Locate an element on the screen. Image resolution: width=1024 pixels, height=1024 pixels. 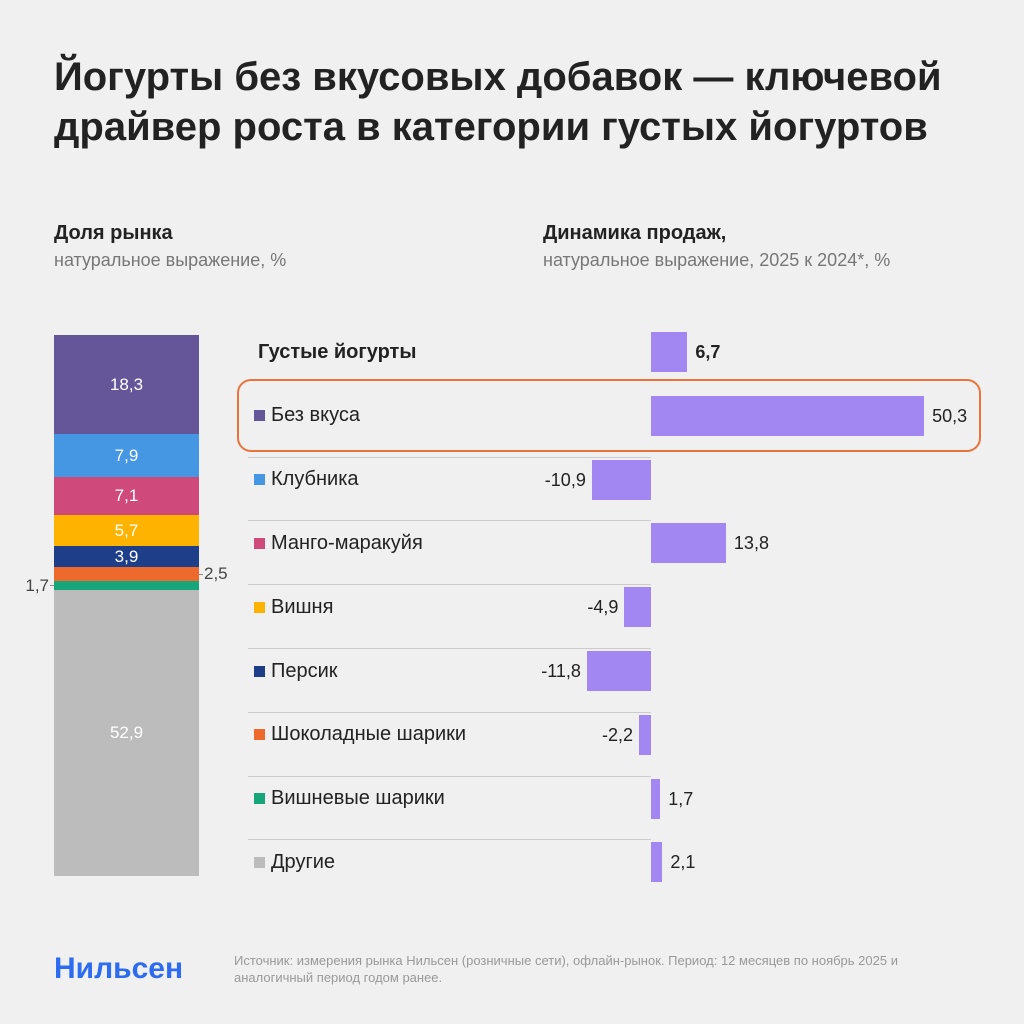
category-row: Другие is located at coordinates (449, 862).